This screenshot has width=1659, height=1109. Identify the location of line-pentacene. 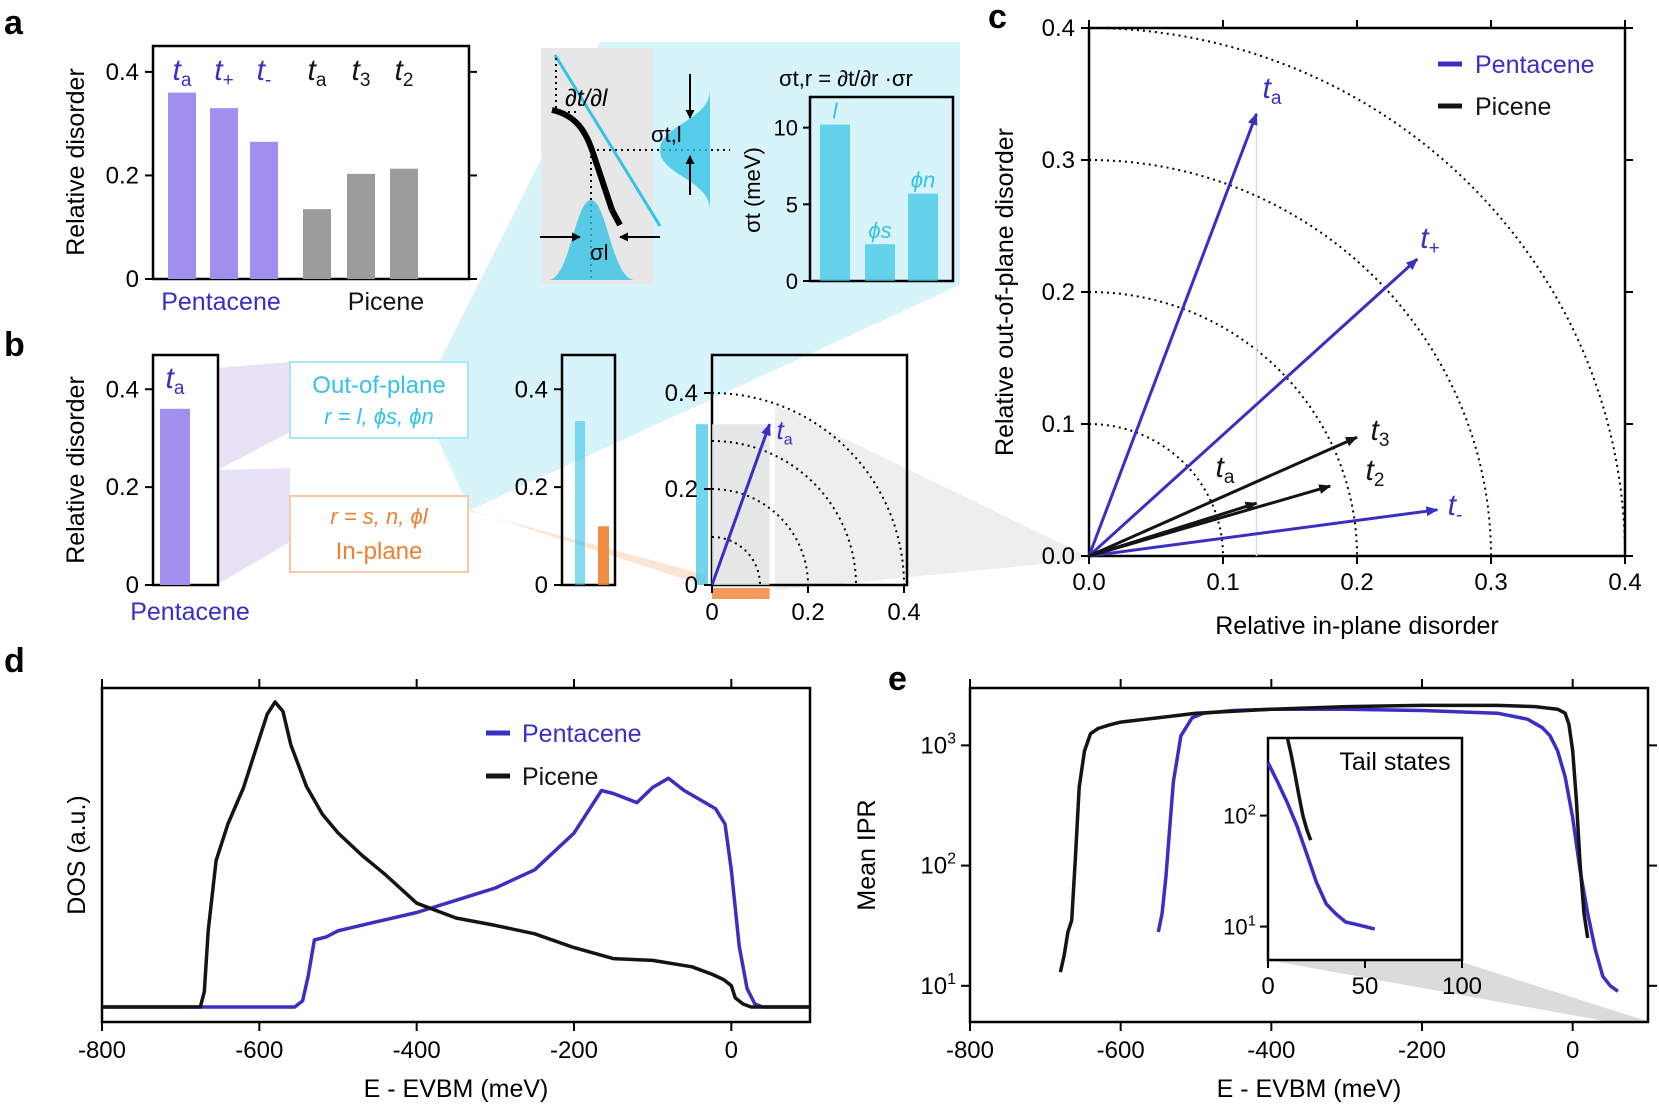
(1387, 850).